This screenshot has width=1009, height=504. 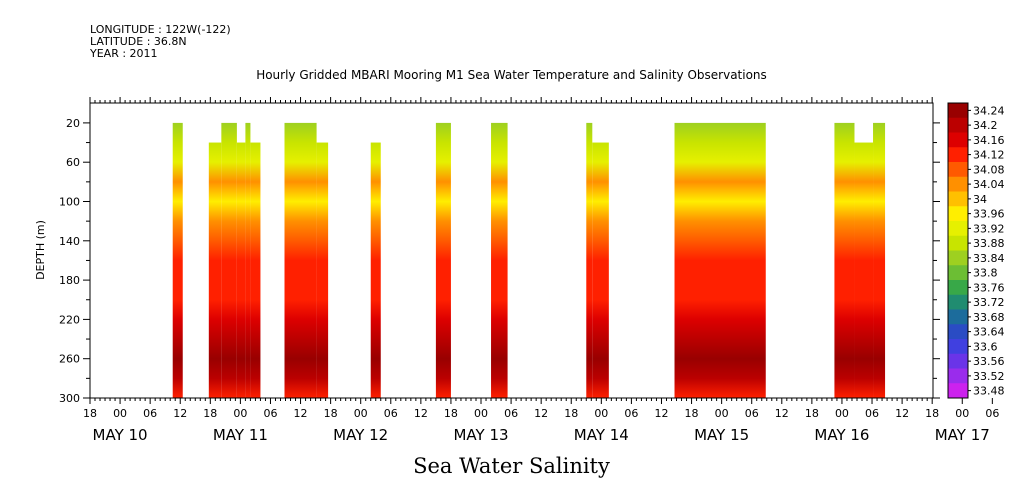 I want to click on colorbar-label: 33.8, so click(x=985, y=273).